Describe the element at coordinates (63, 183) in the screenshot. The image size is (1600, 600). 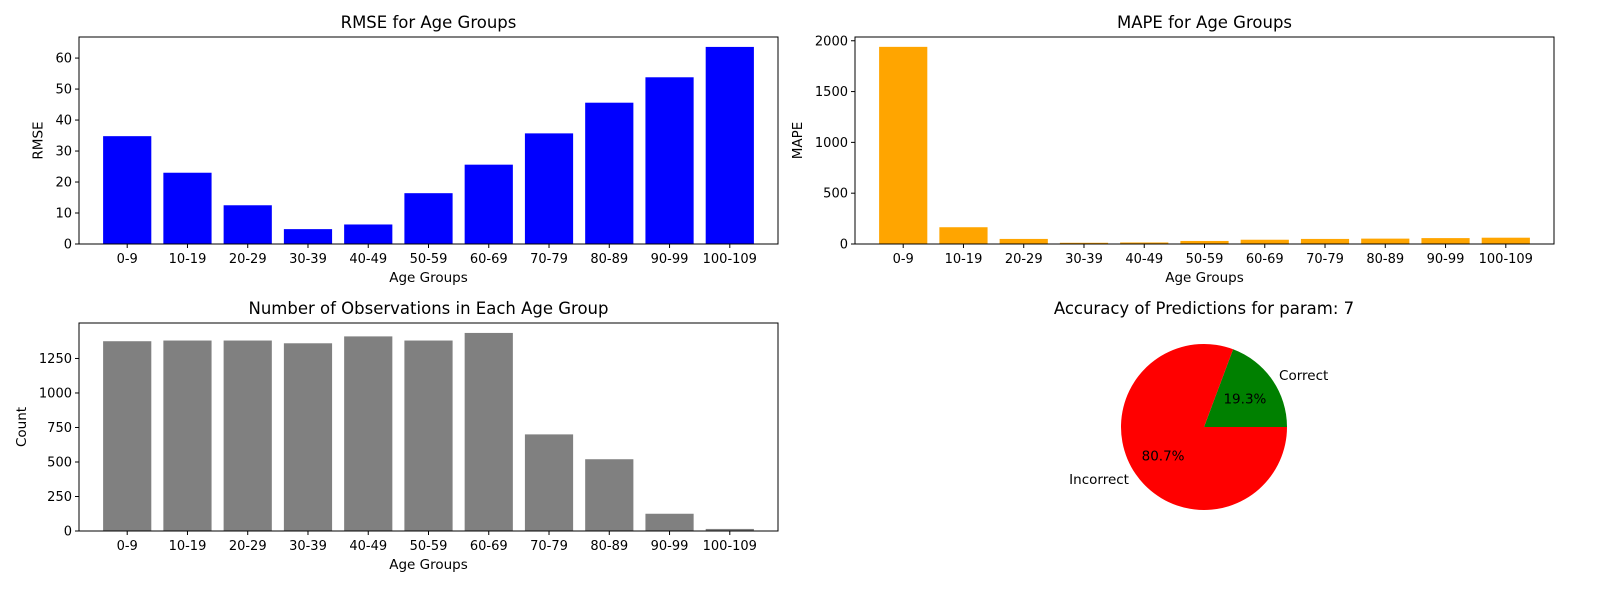
I see `y-tick-label: 20` at that location.